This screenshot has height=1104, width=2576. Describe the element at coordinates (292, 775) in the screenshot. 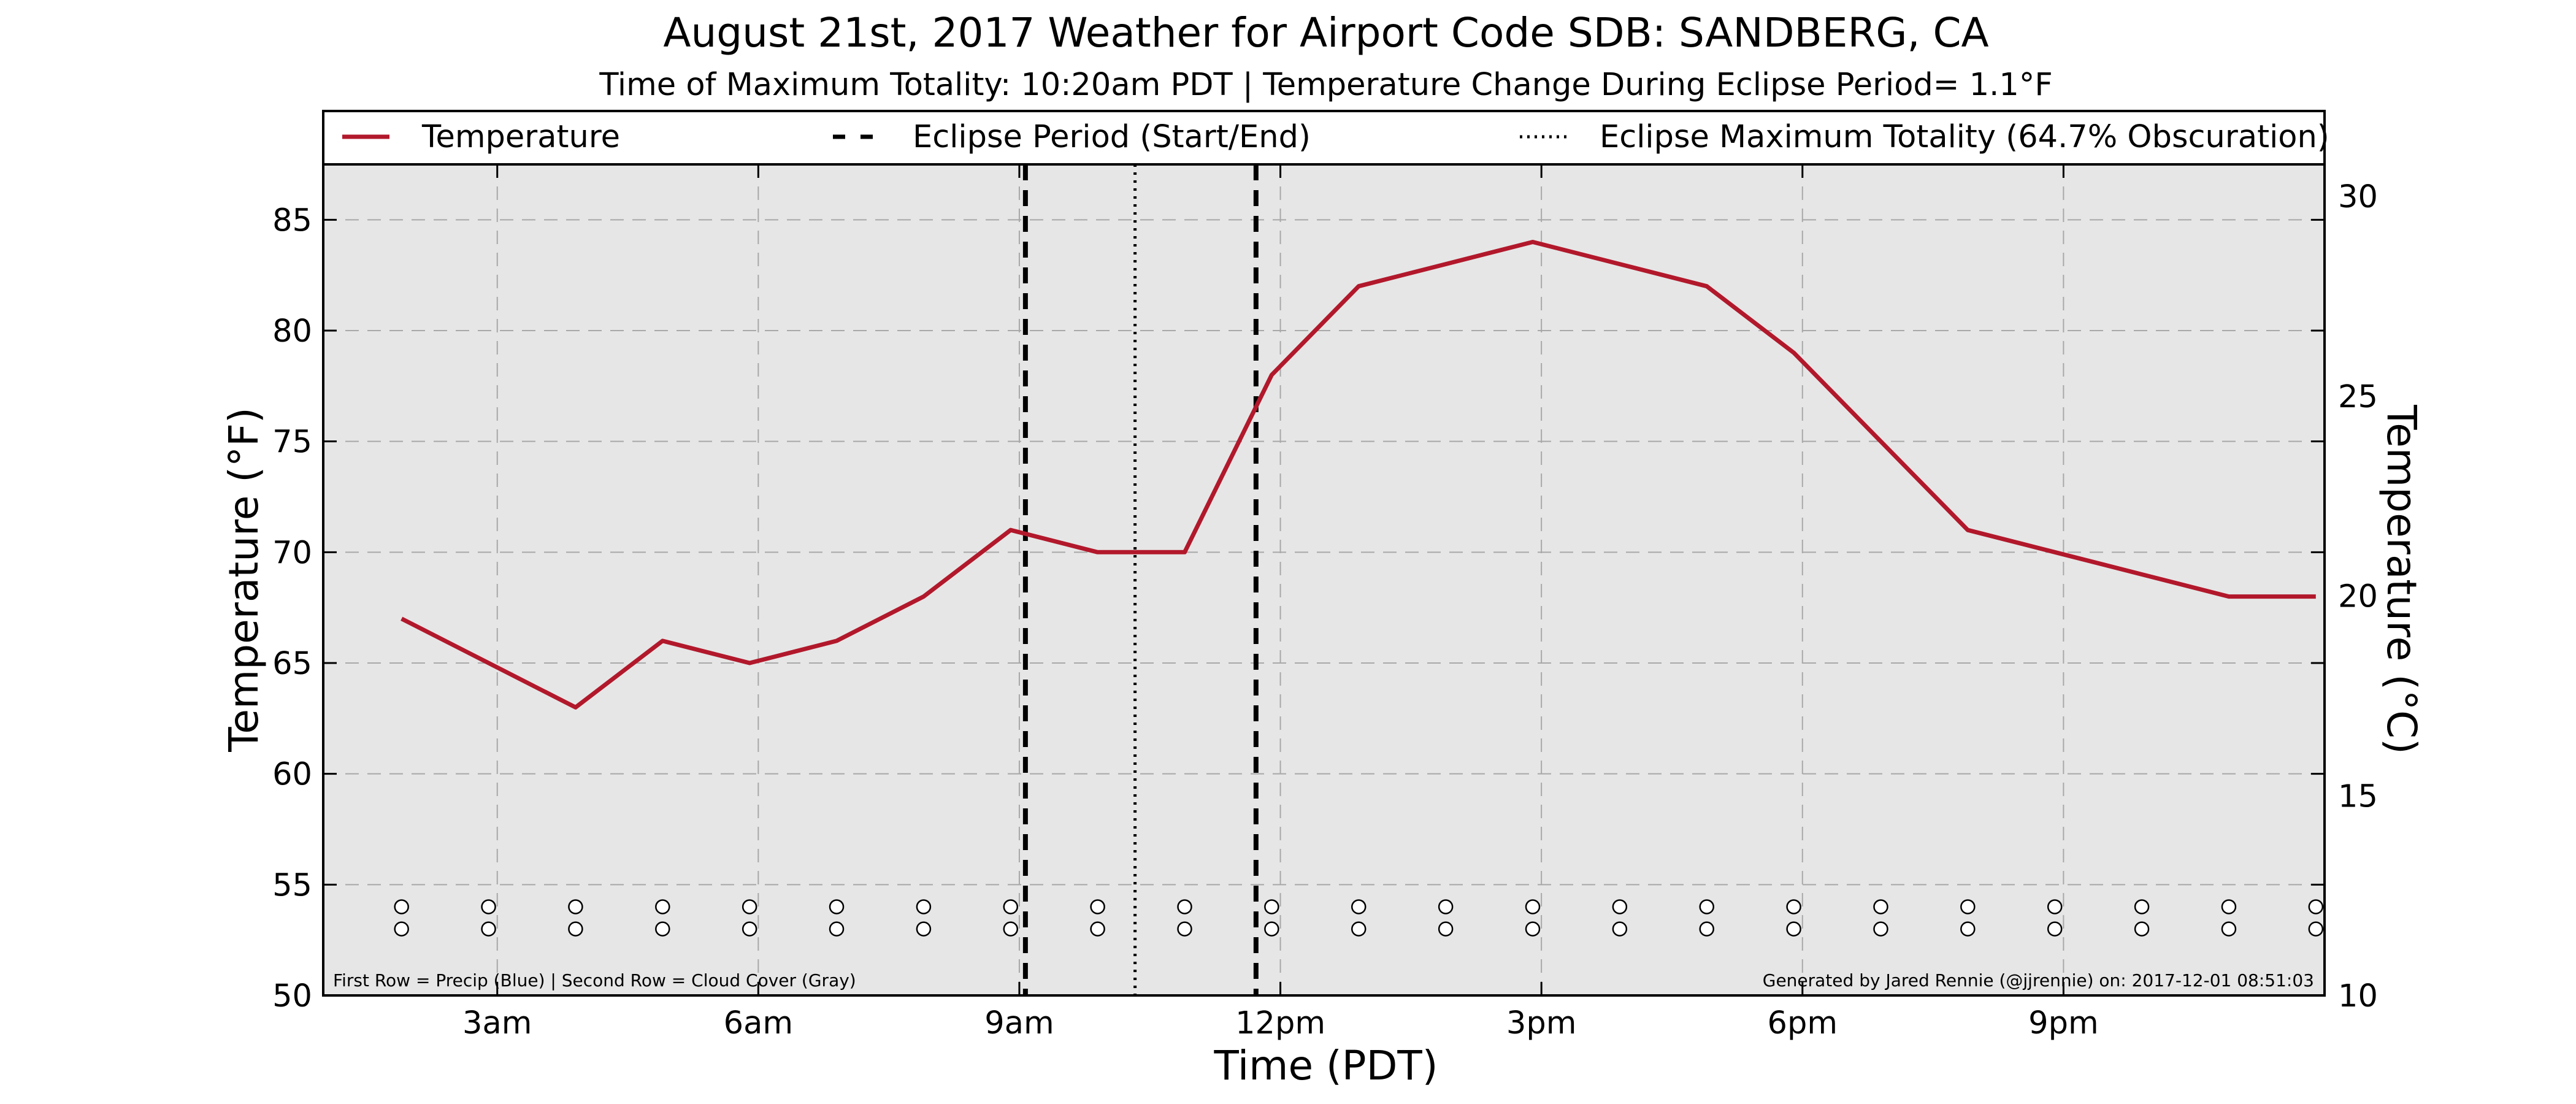

I see `y-tick-label: 60` at that location.